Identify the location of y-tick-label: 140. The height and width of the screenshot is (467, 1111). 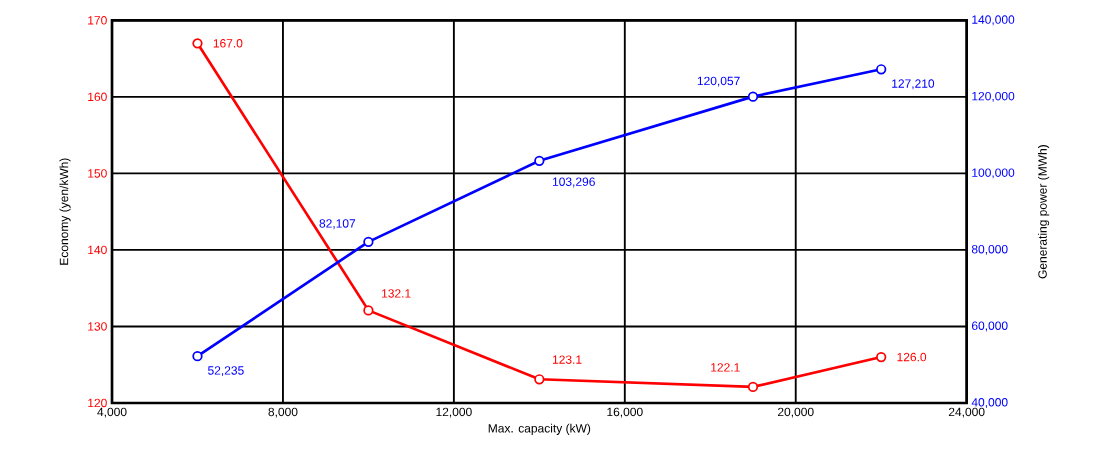
(97, 250).